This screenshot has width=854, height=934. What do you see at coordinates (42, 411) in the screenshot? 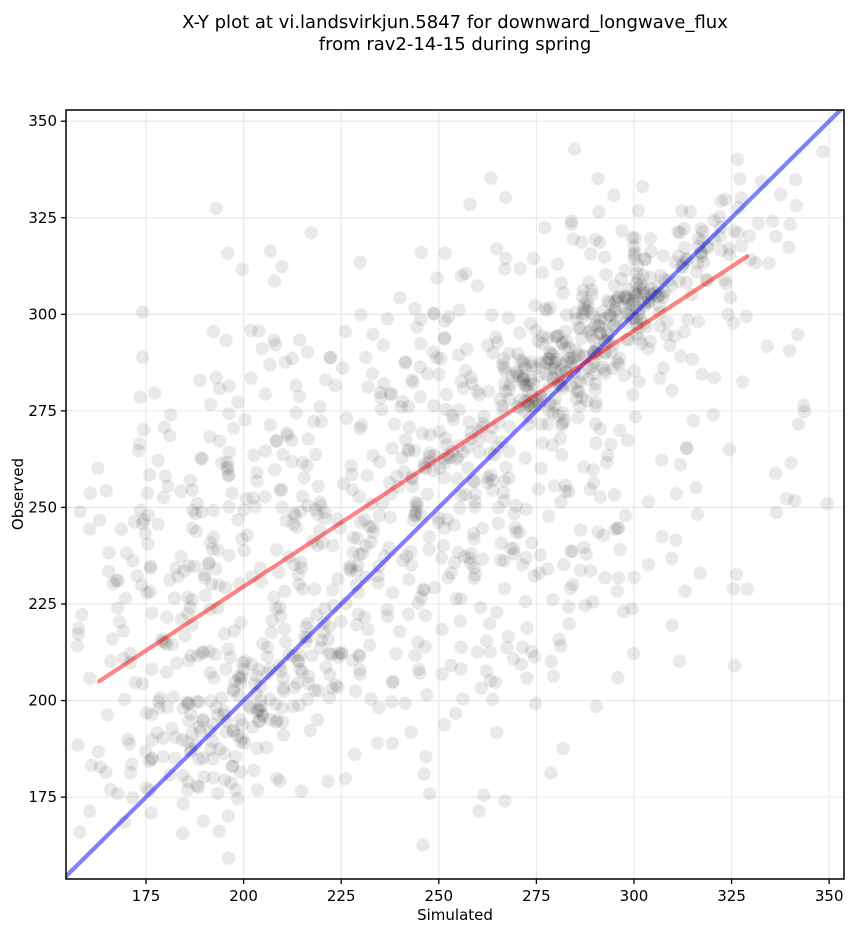
I see `y-tick-label: 275` at bounding box center [42, 411].